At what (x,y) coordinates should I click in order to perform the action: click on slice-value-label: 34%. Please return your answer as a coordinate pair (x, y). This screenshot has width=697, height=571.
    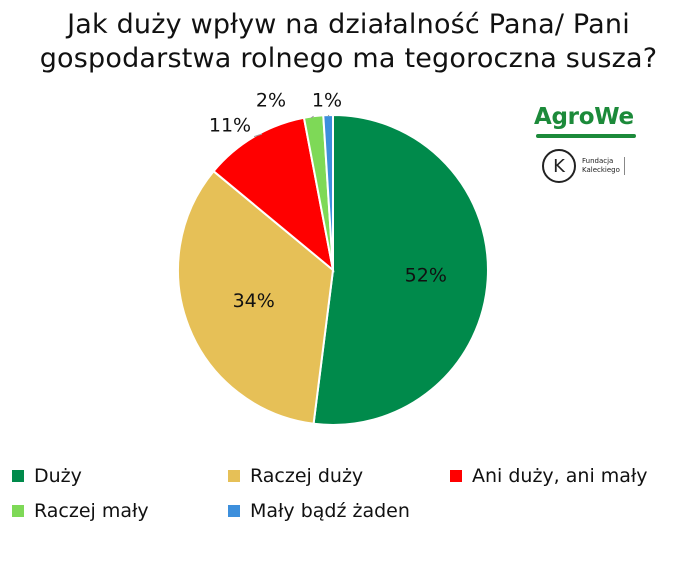
    Looking at the image, I should click on (254, 301).